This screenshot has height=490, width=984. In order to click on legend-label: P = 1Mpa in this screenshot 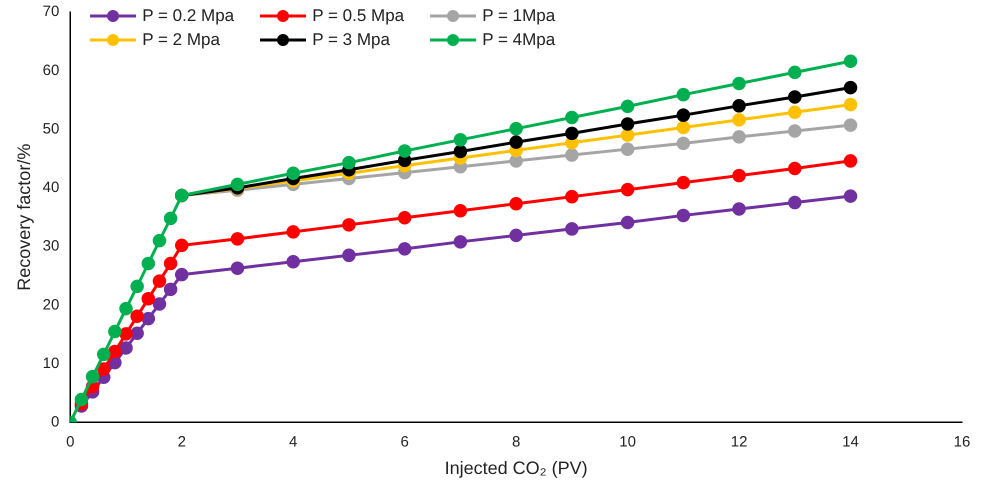, I will do `click(519, 16)`.